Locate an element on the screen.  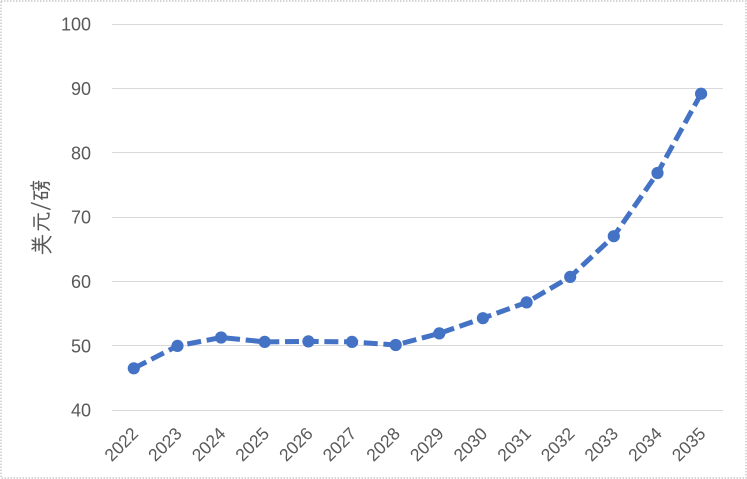
svg-text: 60 is located at coordinates (81, 282).